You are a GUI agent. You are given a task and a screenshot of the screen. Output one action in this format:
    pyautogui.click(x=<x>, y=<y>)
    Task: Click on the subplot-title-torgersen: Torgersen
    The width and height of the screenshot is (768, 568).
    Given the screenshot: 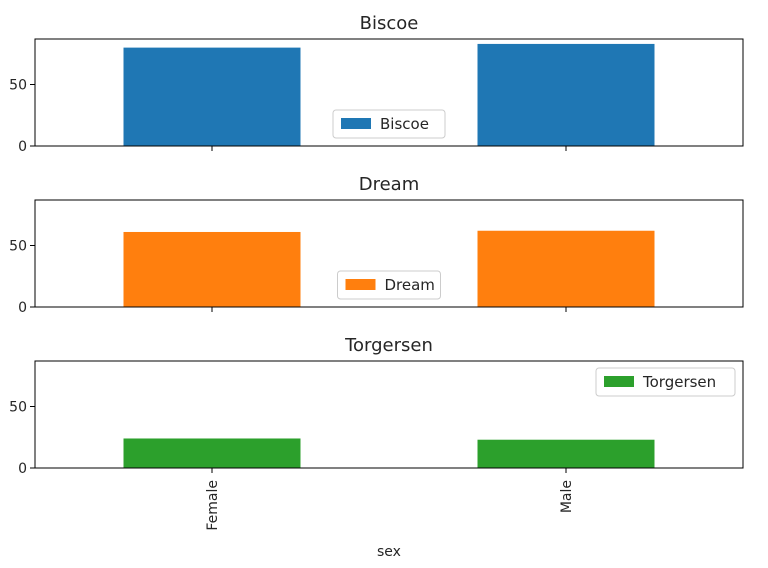 What is the action you would take?
    pyautogui.click(x=388, y=345)
    